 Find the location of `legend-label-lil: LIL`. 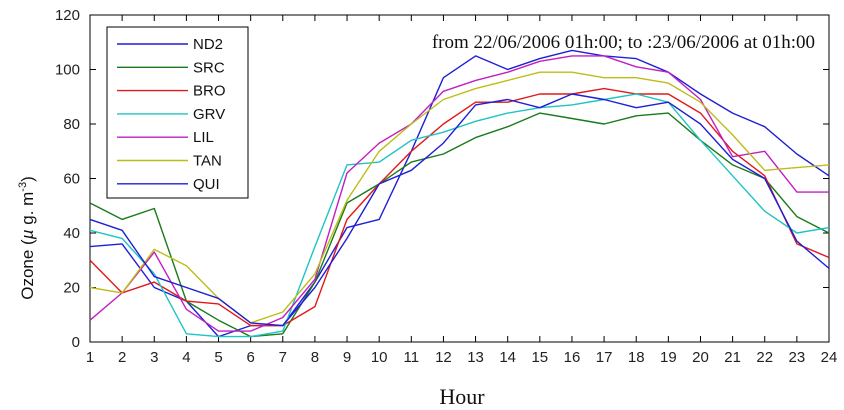

legend-label-lil: LIL is located at coordinates (203, 137).